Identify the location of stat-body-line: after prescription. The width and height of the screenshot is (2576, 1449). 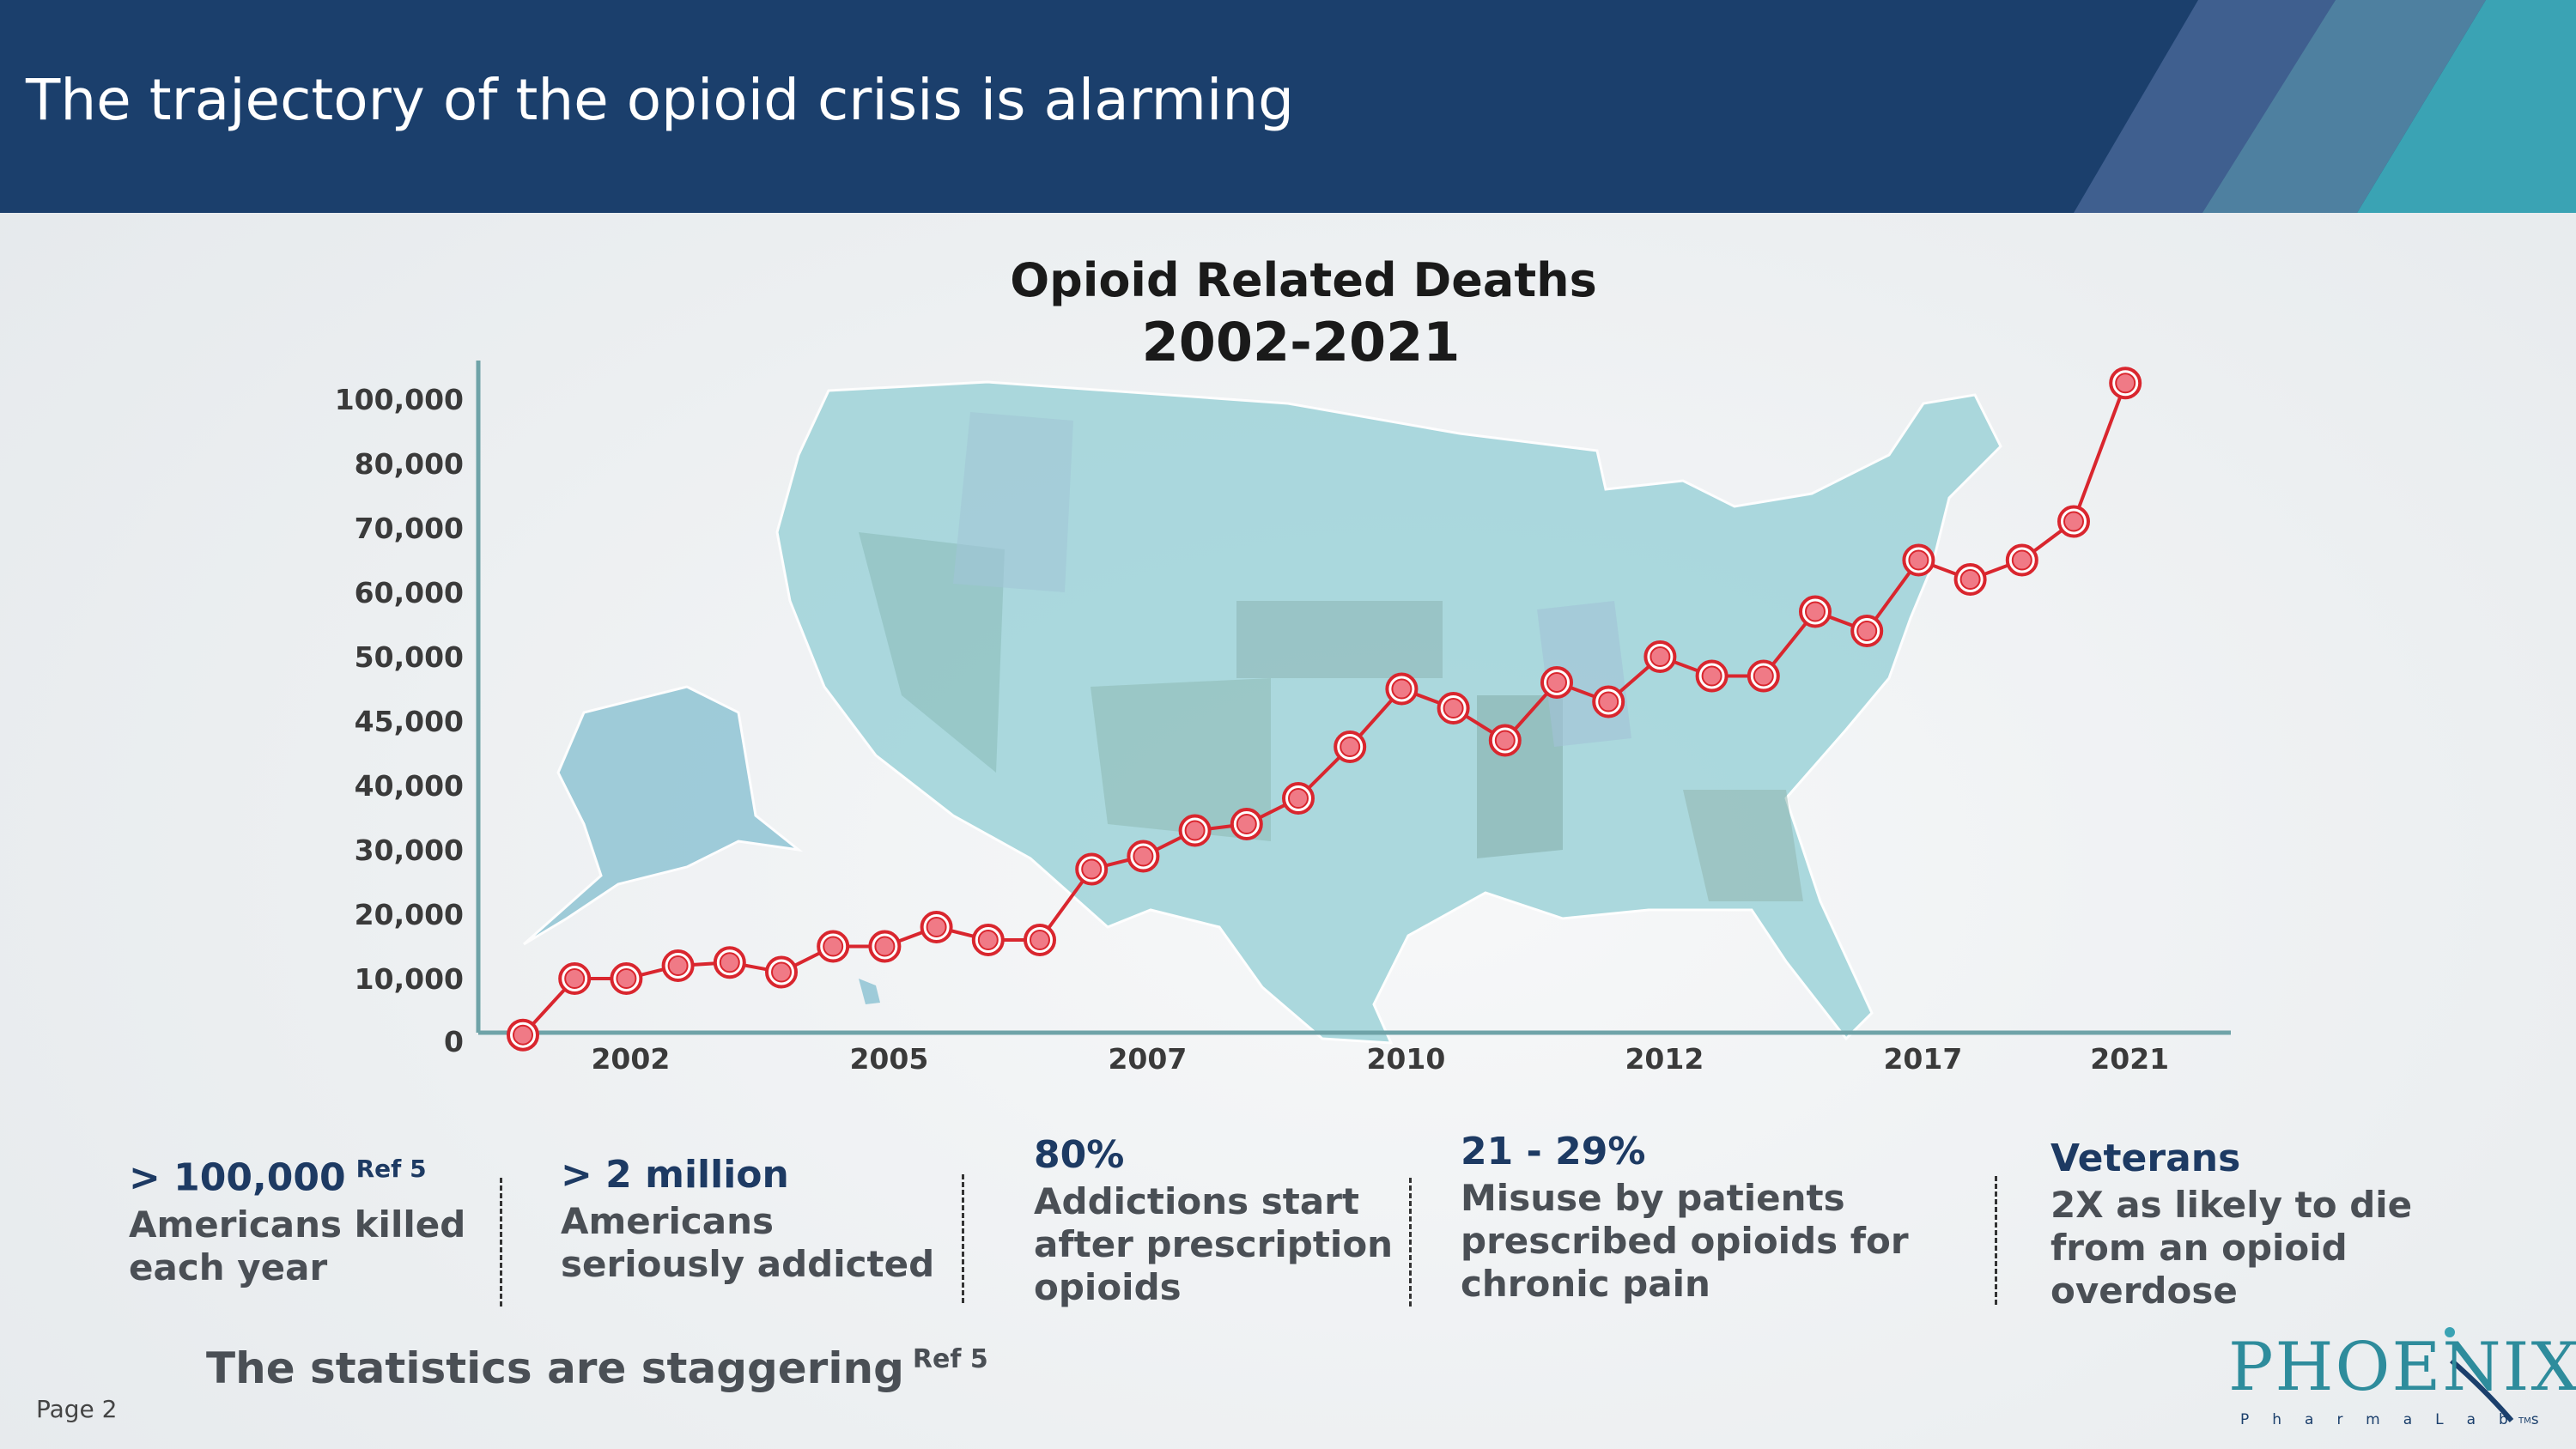
(1214, 1244).